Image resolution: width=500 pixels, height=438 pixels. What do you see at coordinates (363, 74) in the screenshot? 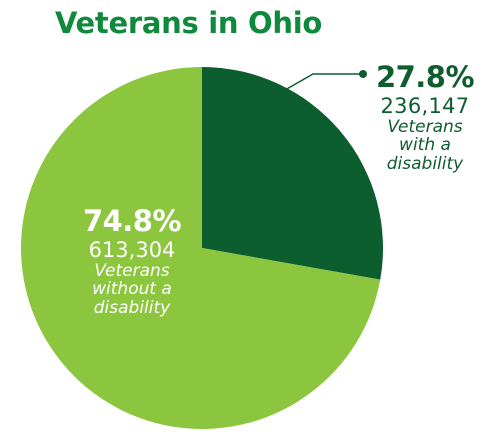
I see `leader-dot` at bounding box center [363, 74].